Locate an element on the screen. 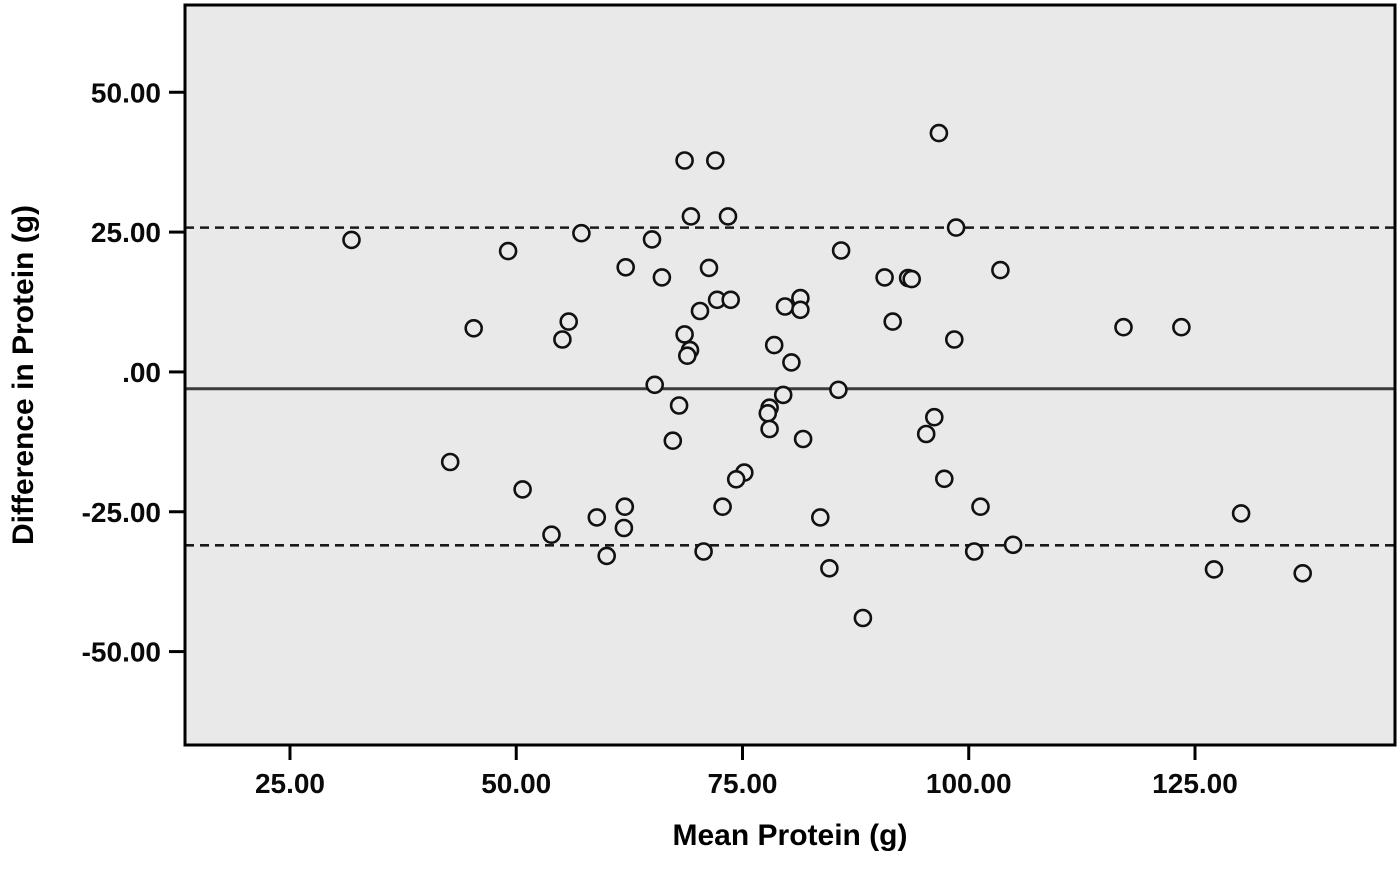  x-tick-label: 50.00 is located at coordinates (516, 783).